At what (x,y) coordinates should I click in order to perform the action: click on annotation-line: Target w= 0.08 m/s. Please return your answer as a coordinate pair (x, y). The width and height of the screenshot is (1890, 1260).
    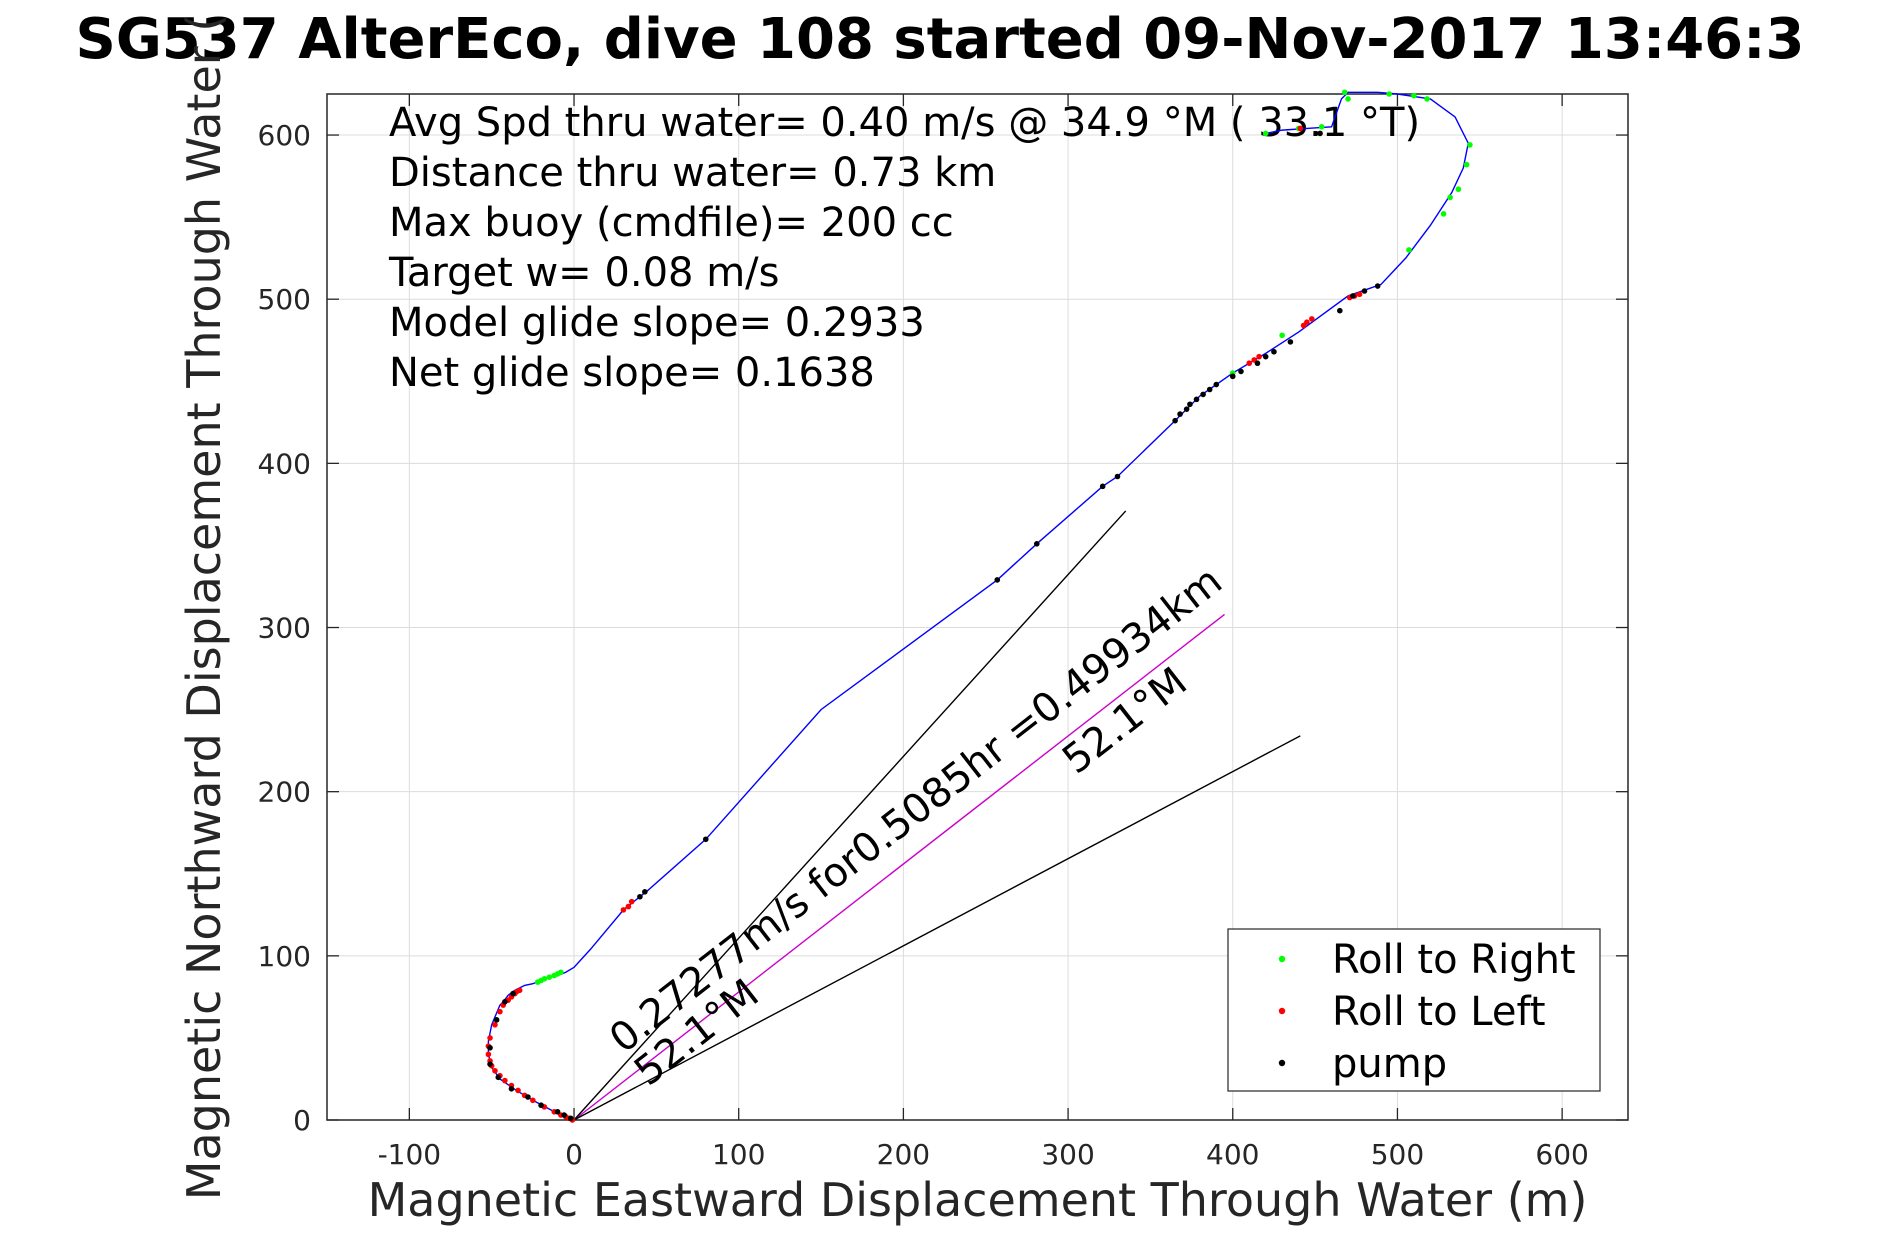
    Looking at the image, I should click on (583, 273).